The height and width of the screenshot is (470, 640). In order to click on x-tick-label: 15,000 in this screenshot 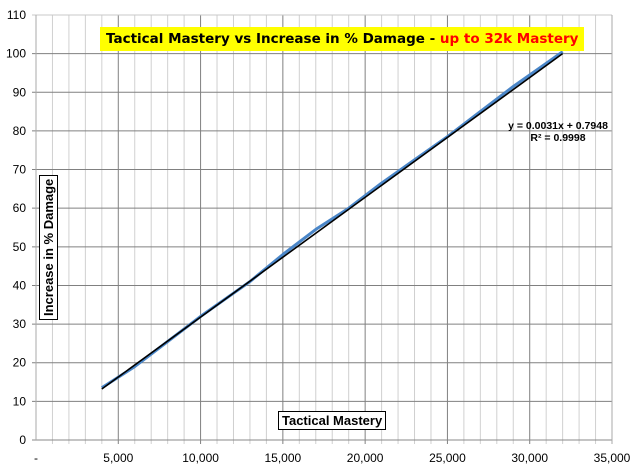, I will do `click(283, 458)`.